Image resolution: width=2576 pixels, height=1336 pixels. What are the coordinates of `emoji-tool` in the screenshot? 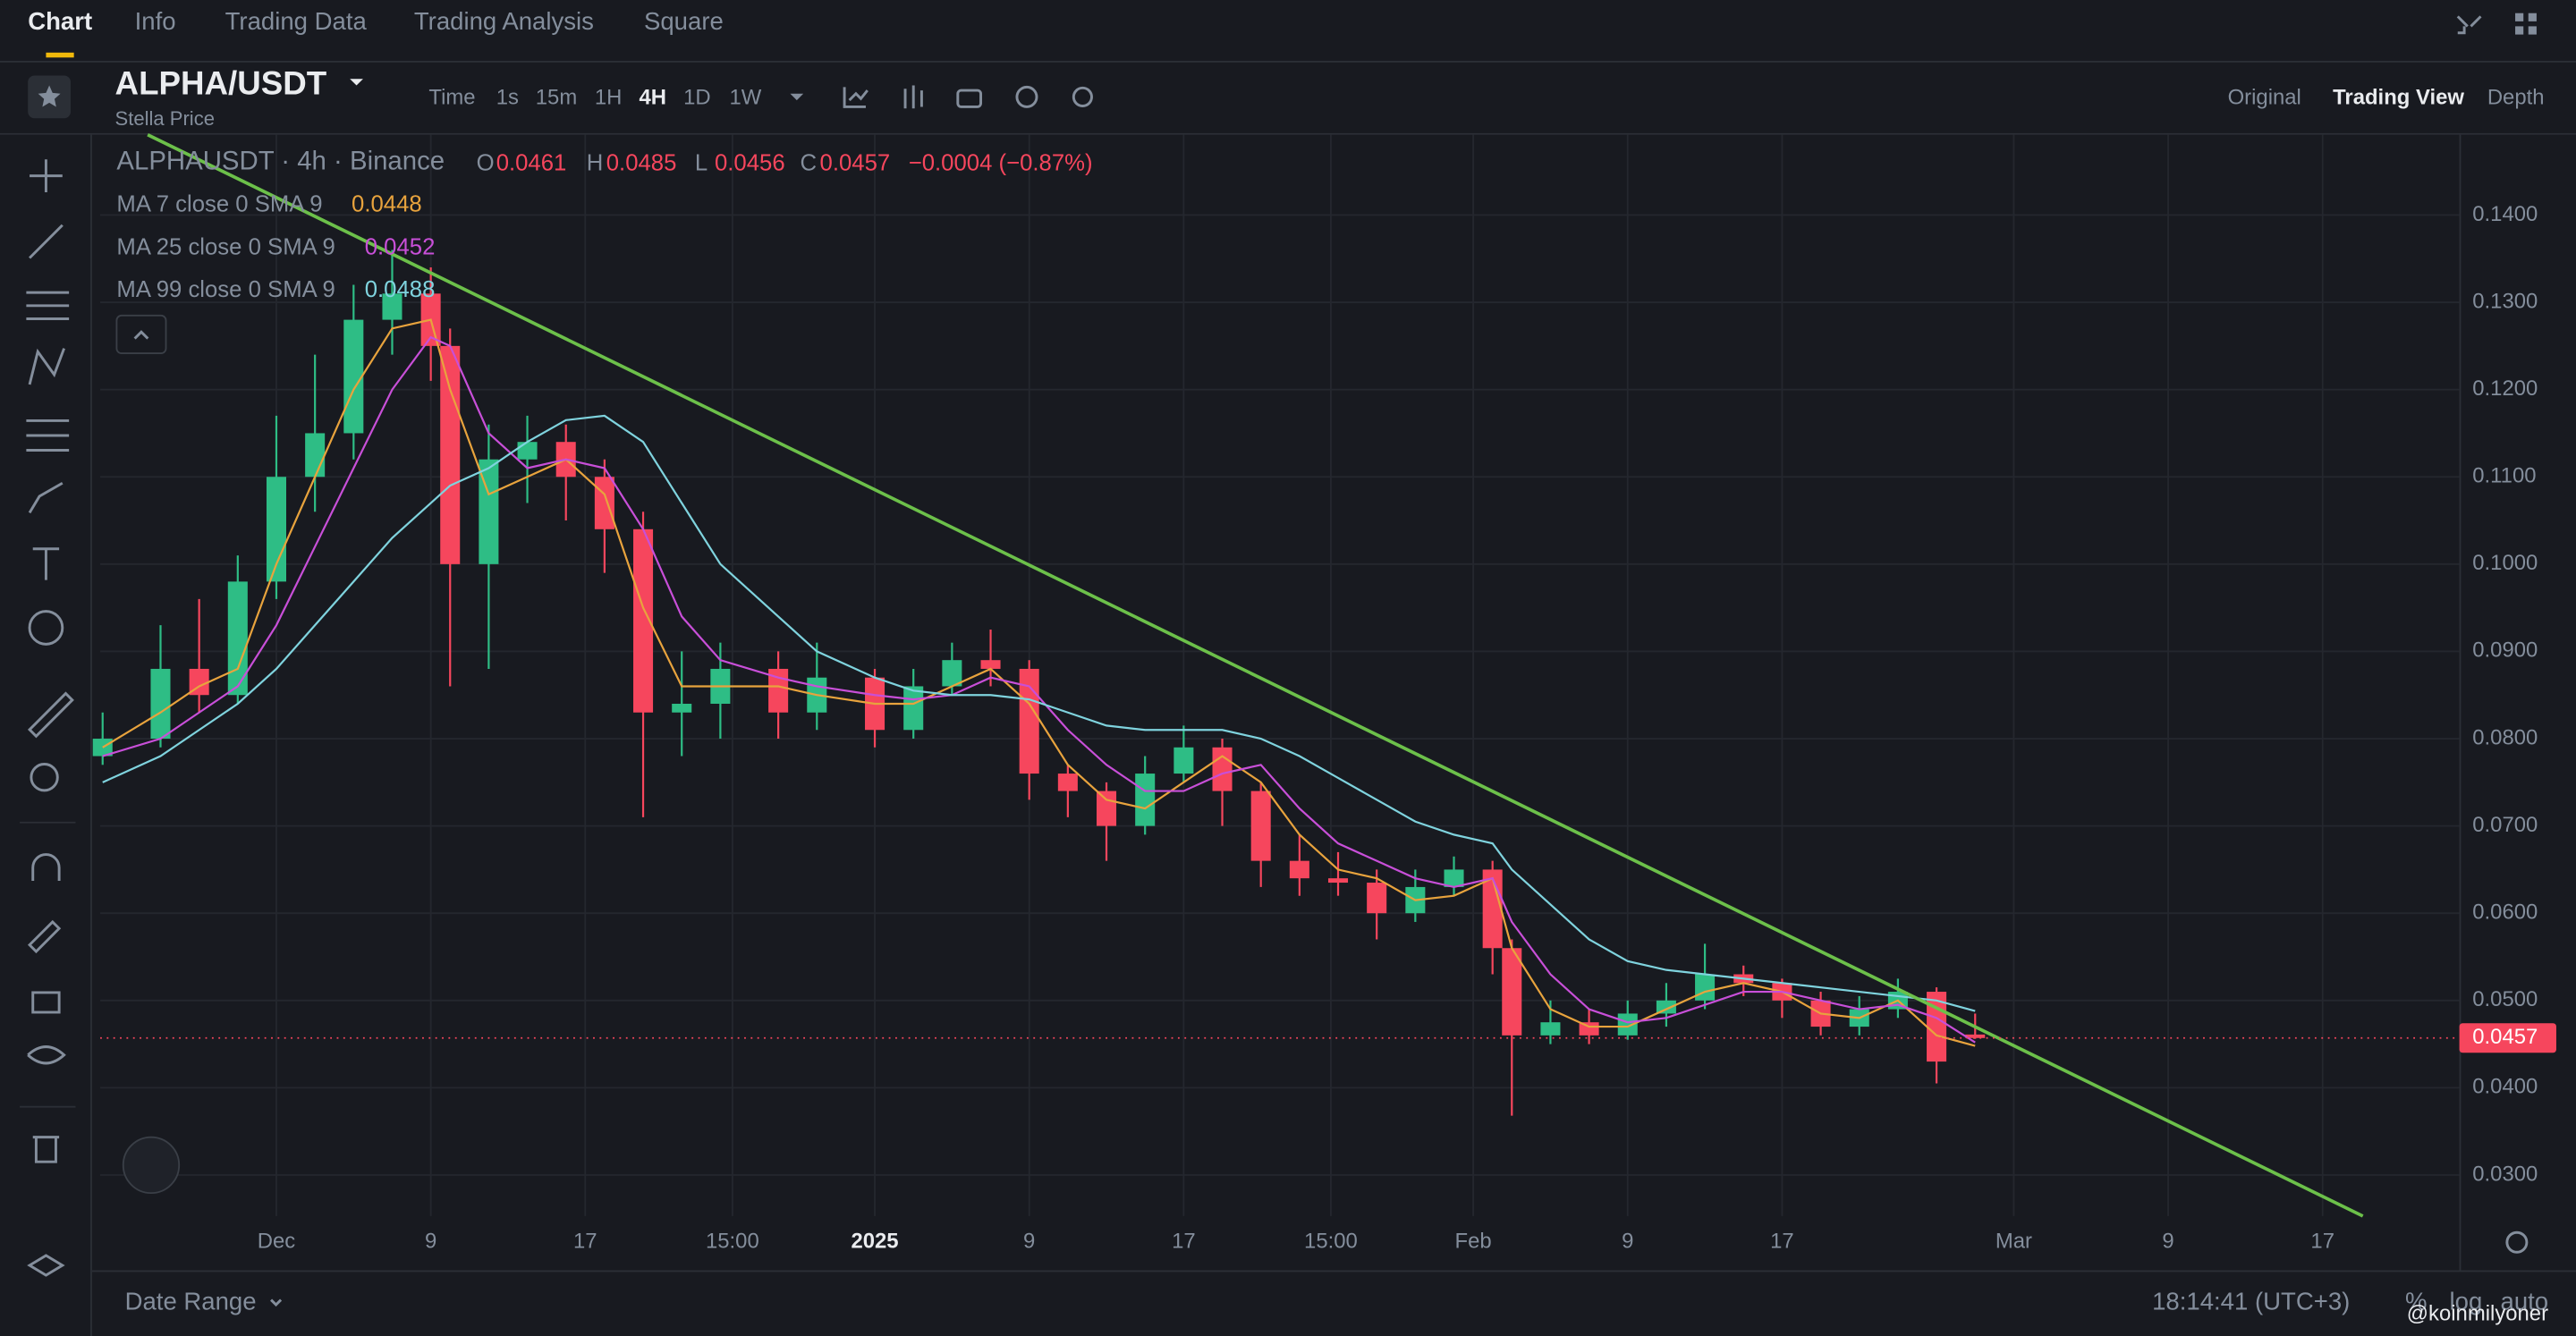 It's located at (46, 628).